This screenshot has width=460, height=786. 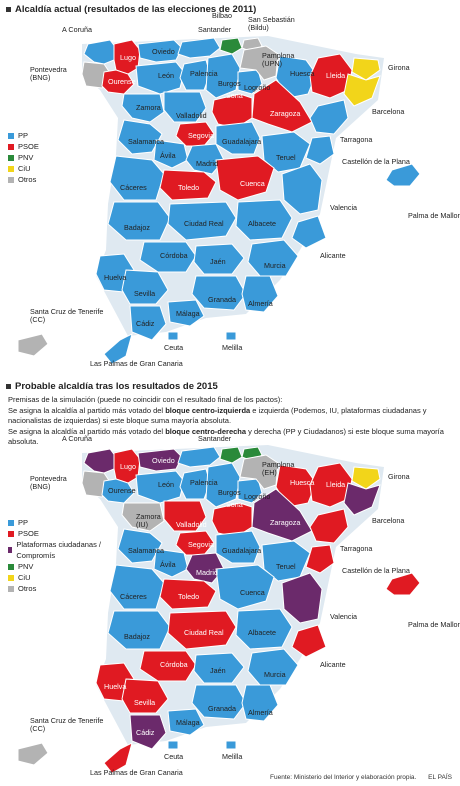 I want to click on legend-label: PNV, so click(x=26, y=157).